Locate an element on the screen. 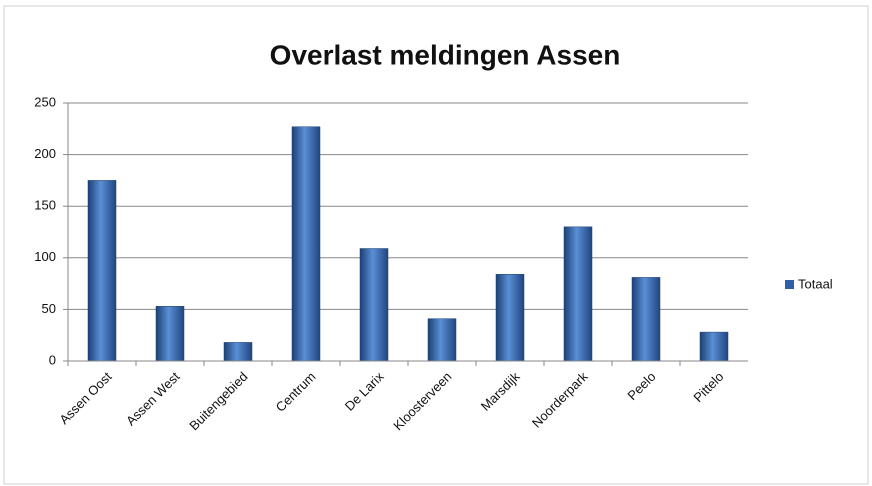 This screenshot has width=872, height=486. y-tick-label: 0 is located at coordinates (52, 359).